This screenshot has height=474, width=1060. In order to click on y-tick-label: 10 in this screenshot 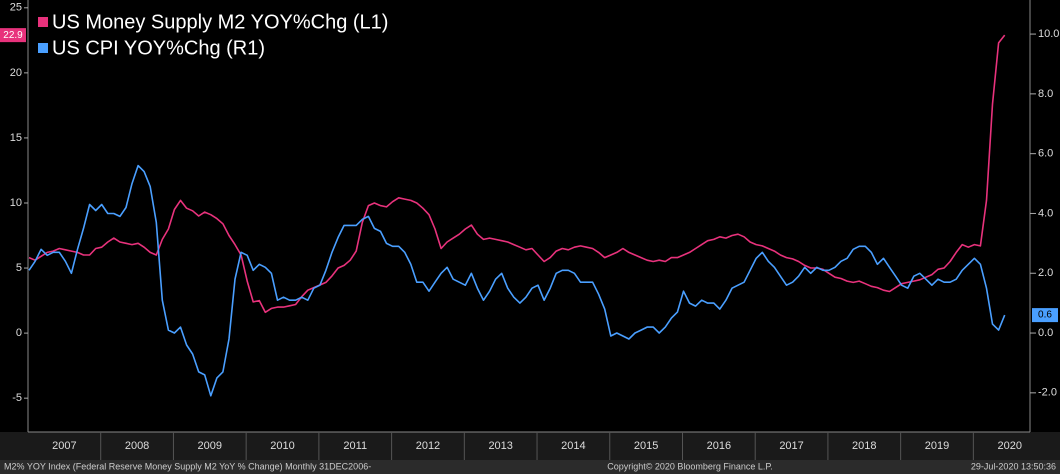, I will do `click(16, 203)`.